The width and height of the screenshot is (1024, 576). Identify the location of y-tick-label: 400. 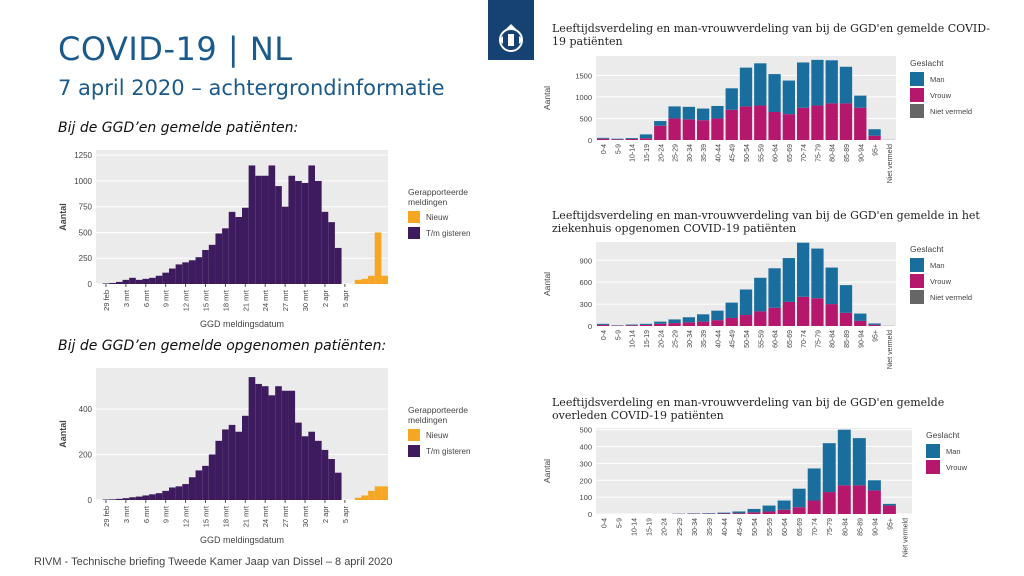
(585, 447).